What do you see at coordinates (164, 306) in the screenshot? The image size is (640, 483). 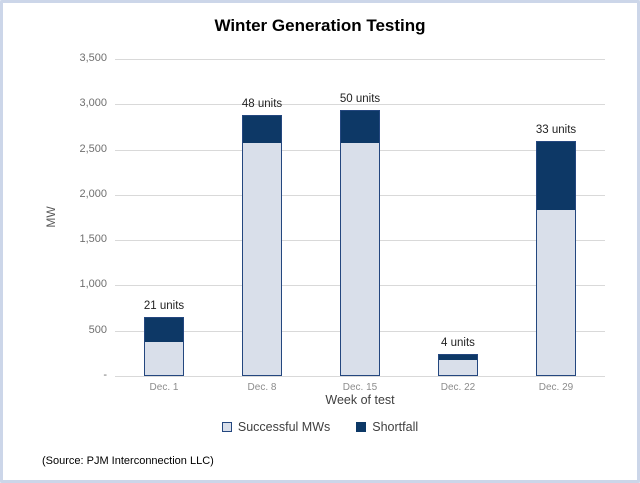 I see `bar-unit-label: 21 units` at bounding box center [164, 306].